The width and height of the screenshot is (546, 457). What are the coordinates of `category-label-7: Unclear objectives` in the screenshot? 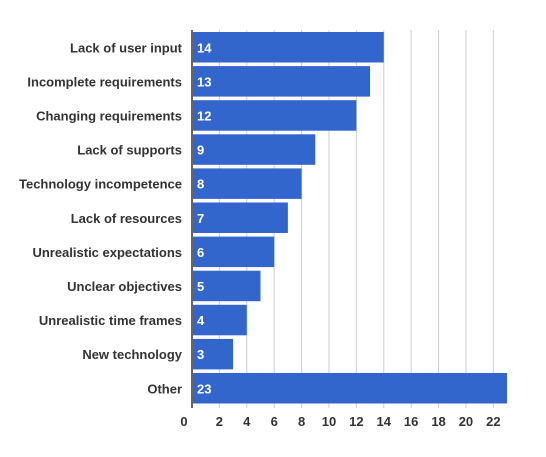 It's located at (124, 286).